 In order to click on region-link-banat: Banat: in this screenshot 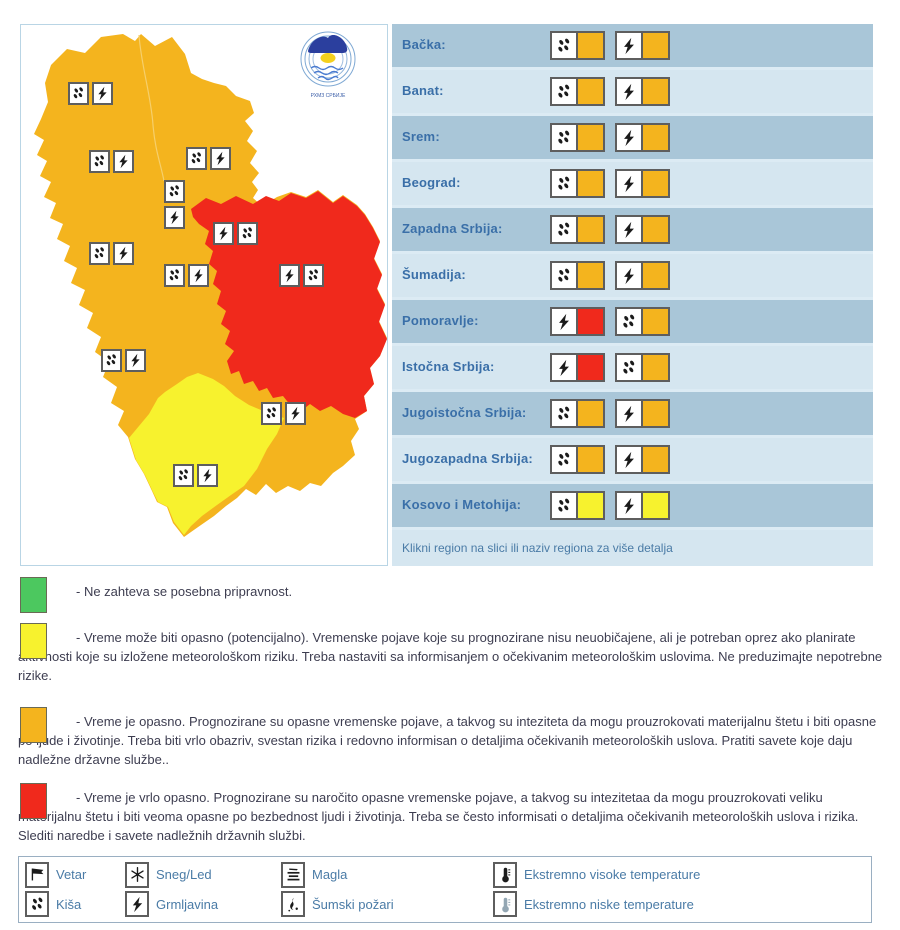, I will do `click(423, 90)`.